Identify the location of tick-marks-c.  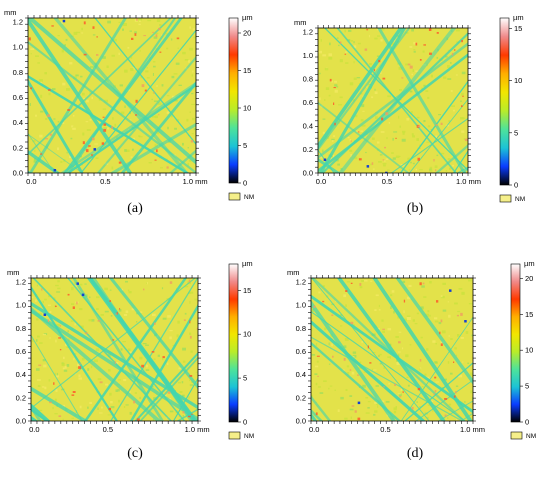
(114, 349).